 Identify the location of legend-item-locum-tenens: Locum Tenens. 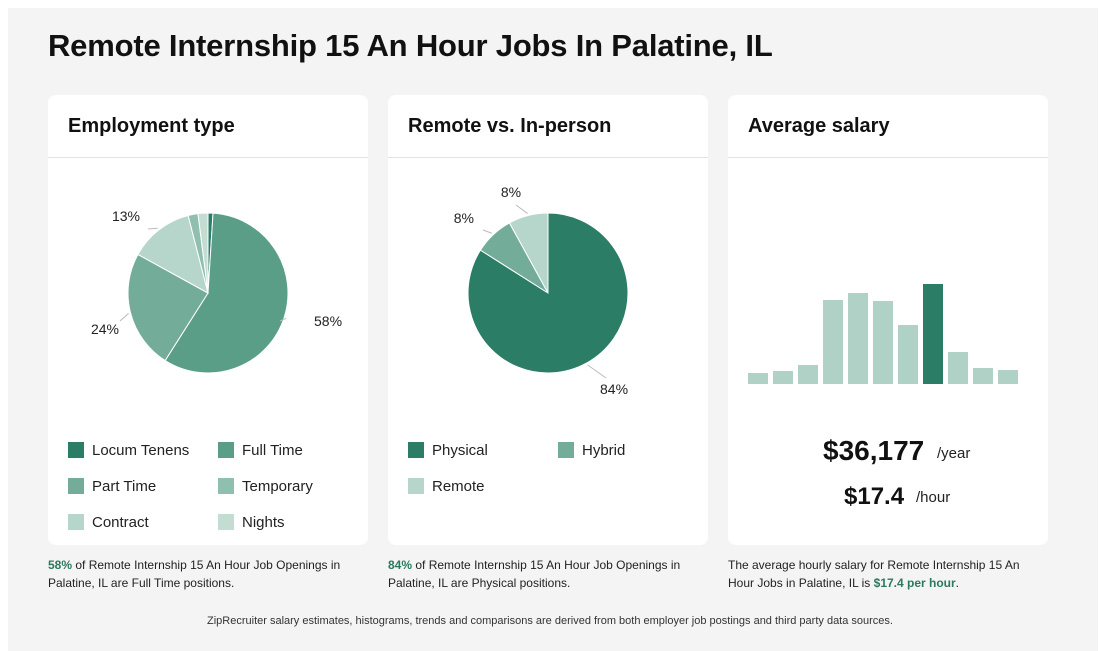
(128, 450).